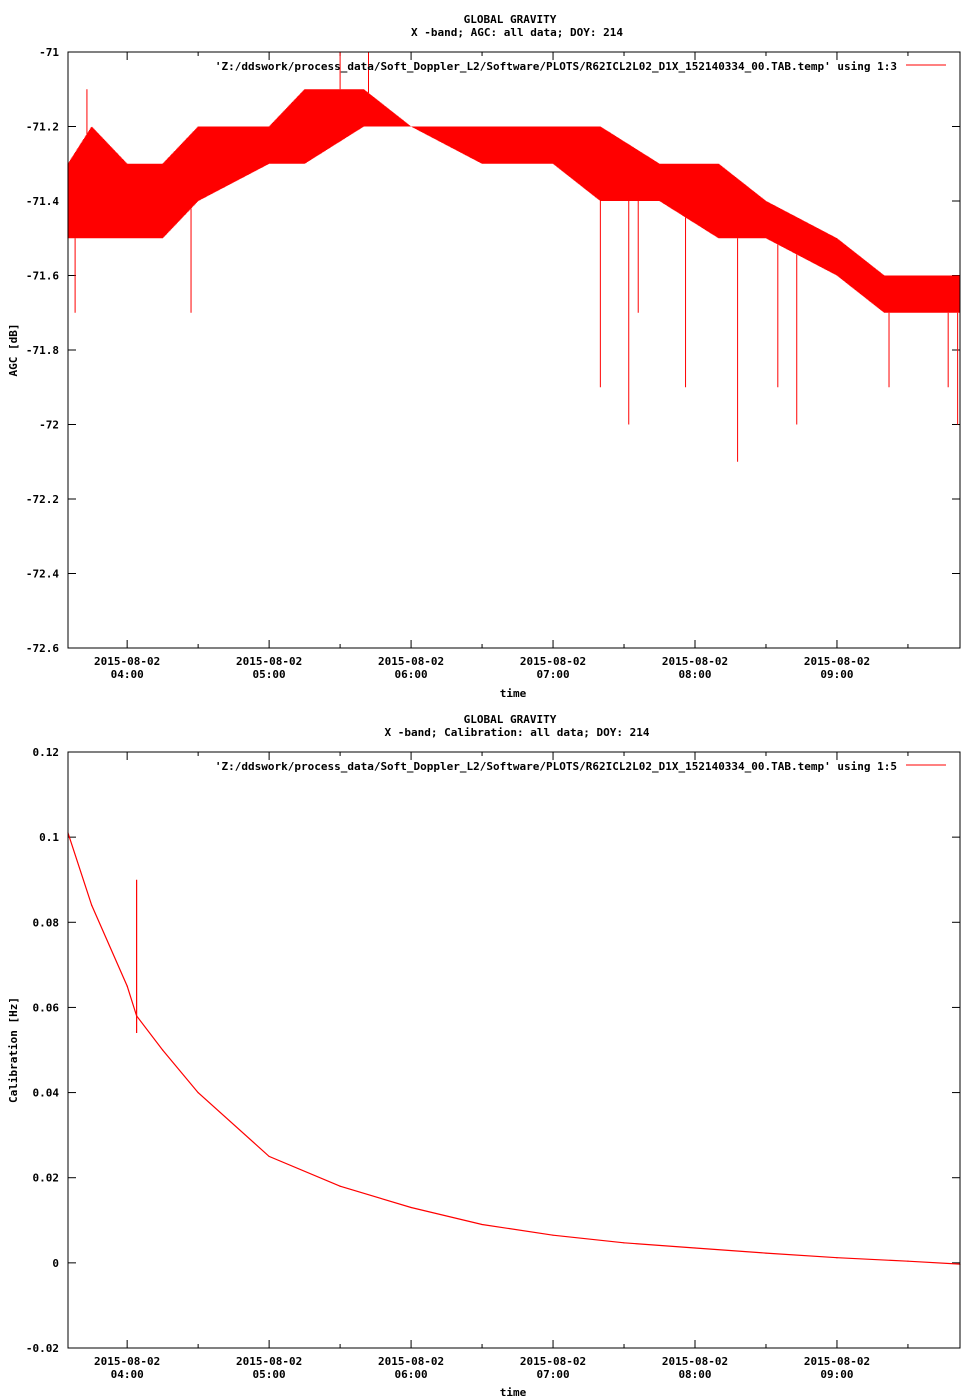 Image resolution: width=980 pixels, height=1400 pixels. Describe the element at coordinates (13, 1050) in the screenshot. I see `cal-y-axis-label: Calibration [Hz]` at that location.